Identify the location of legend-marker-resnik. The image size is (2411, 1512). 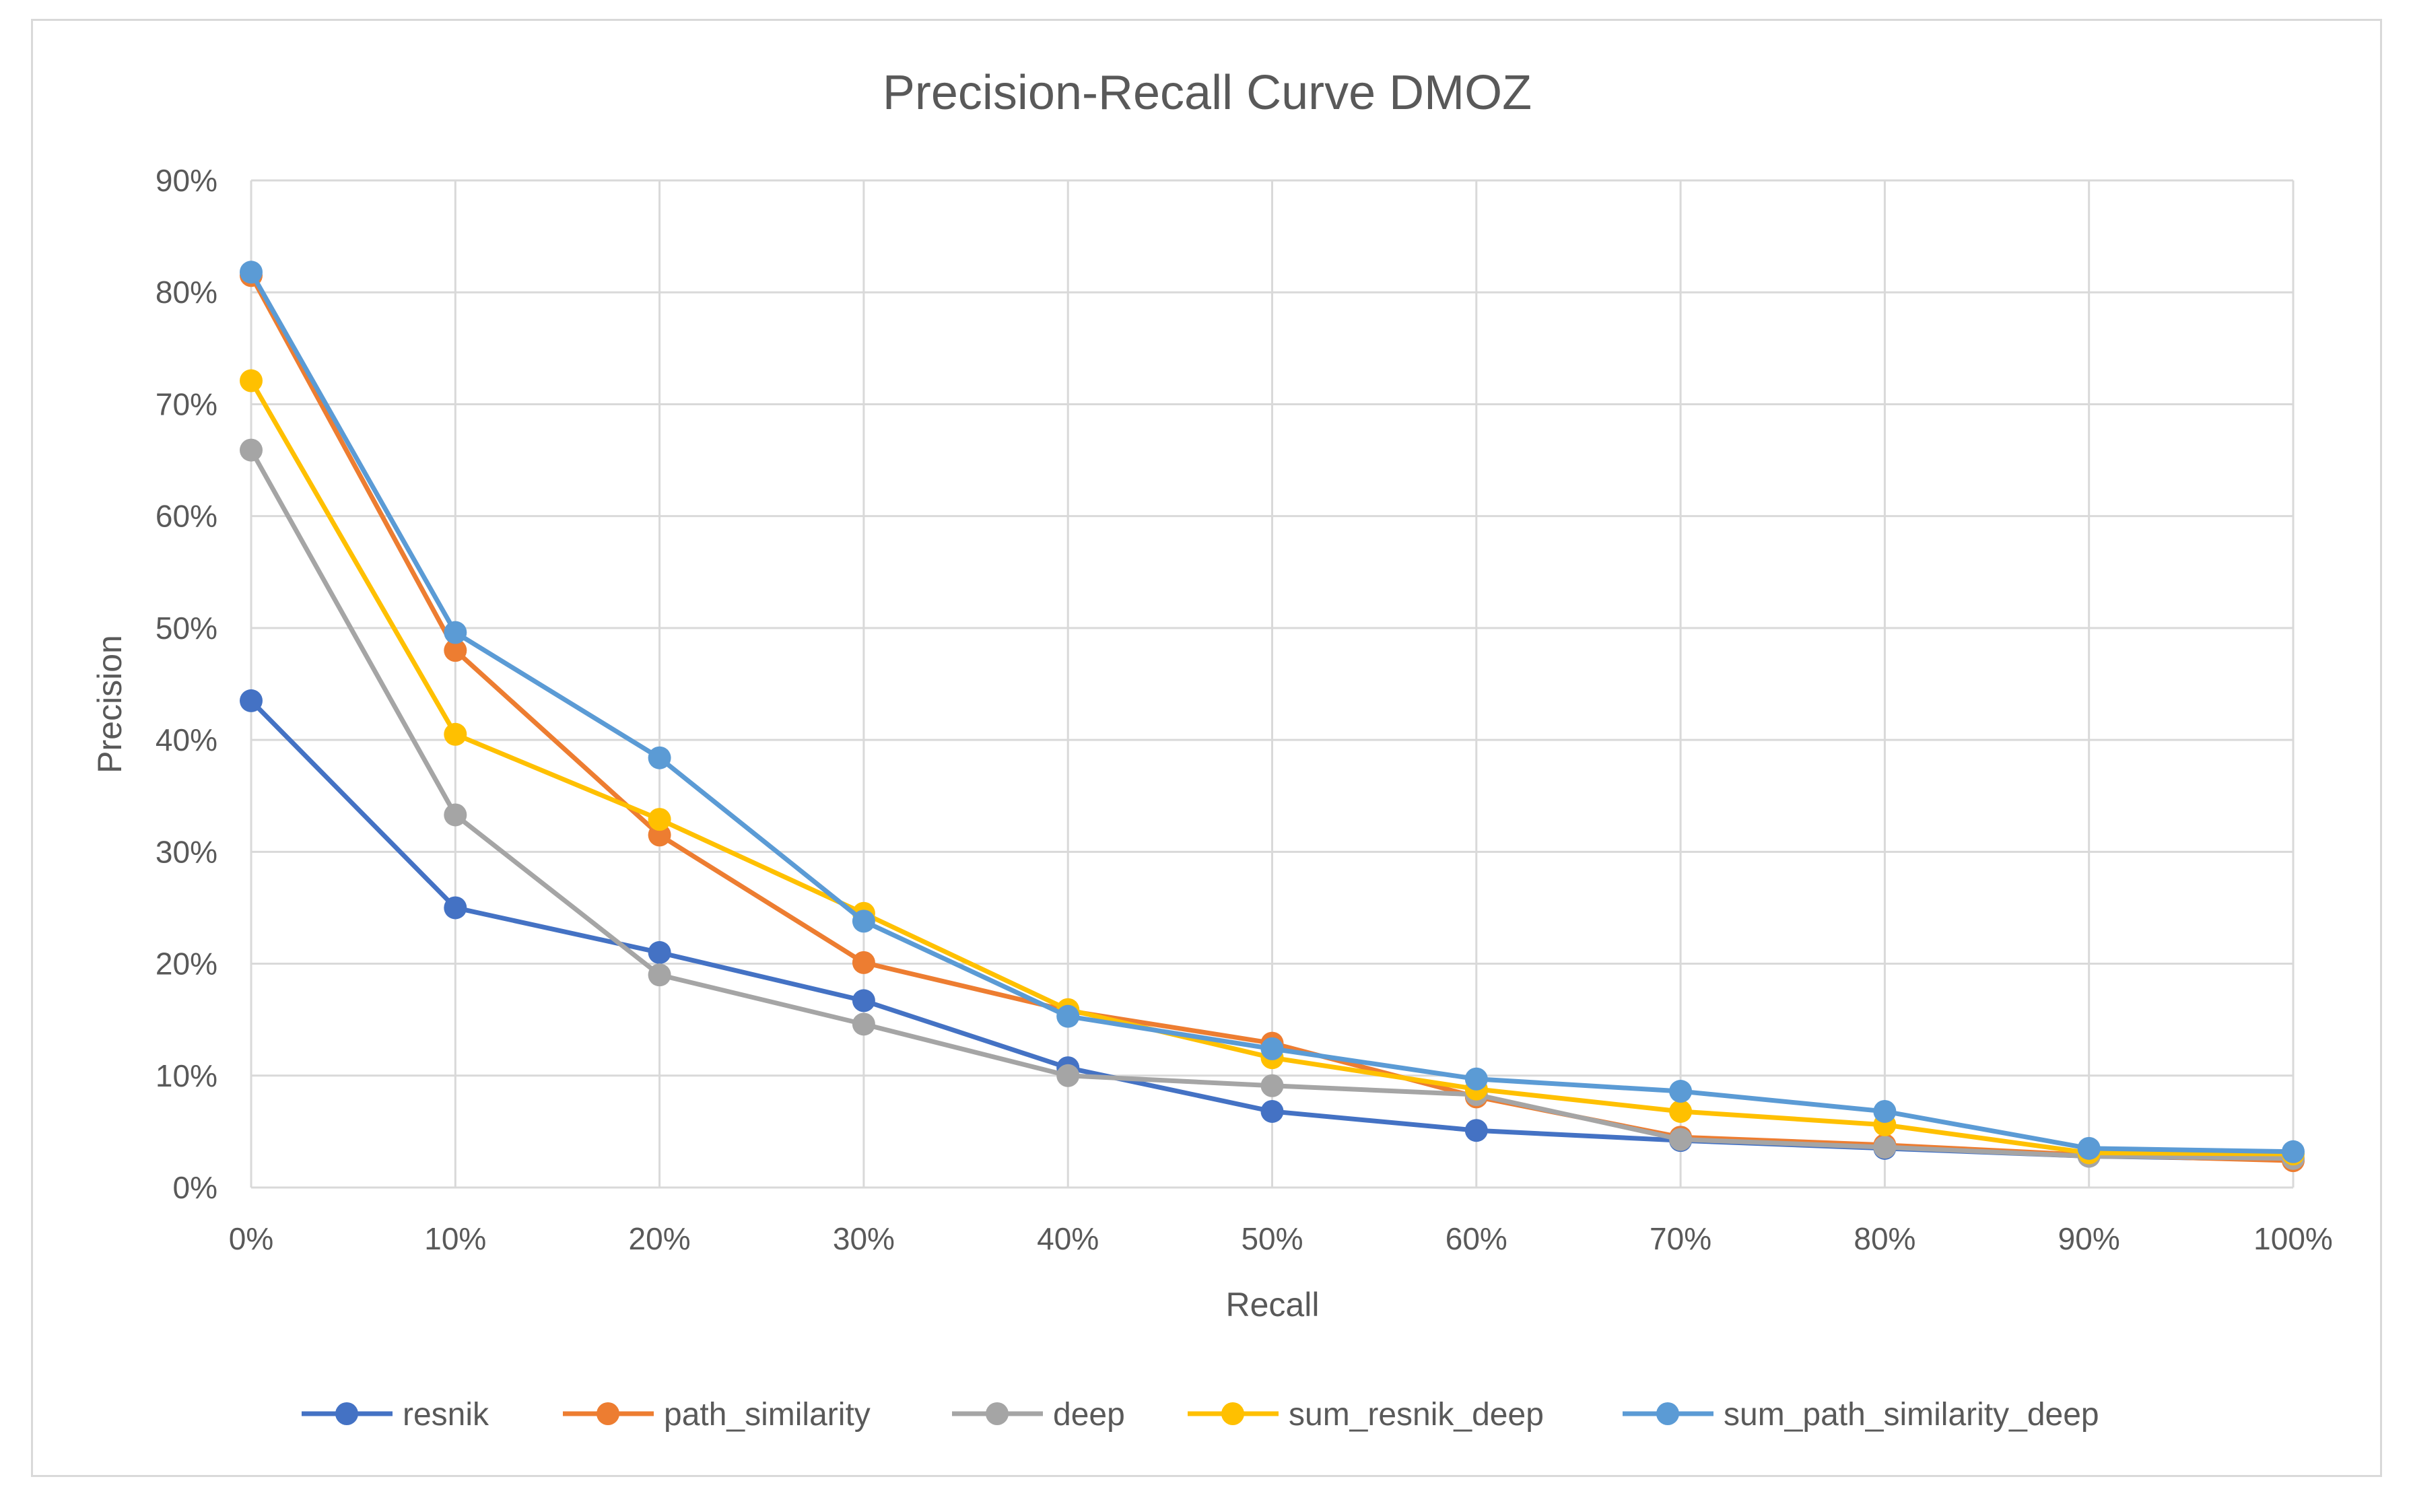
(346, 1414).